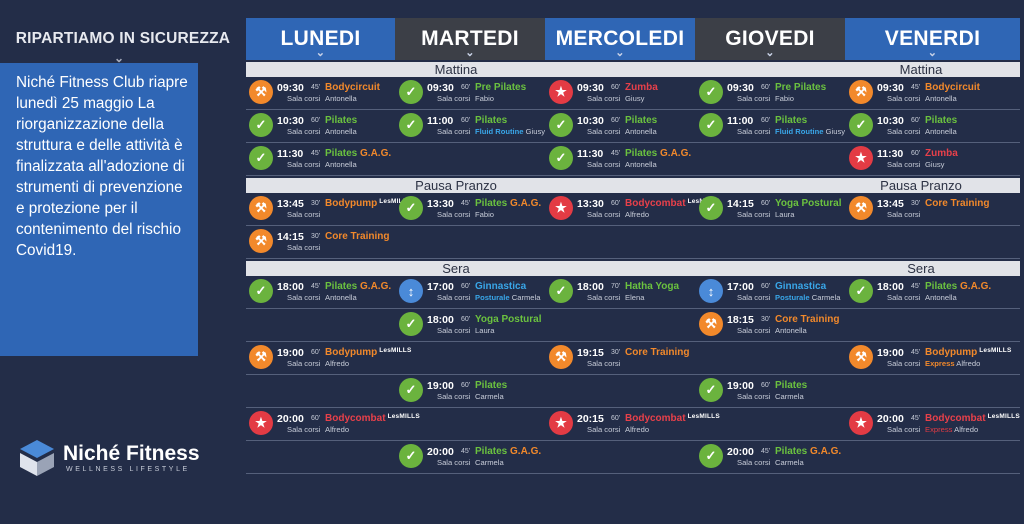 Image resolution: width=1024 pixels, height=524 pixels. What do you see at coordinates (801, 286) in the screenshot?
I see `class-name-main: Ginnastica` at bounding box center [801, 286].